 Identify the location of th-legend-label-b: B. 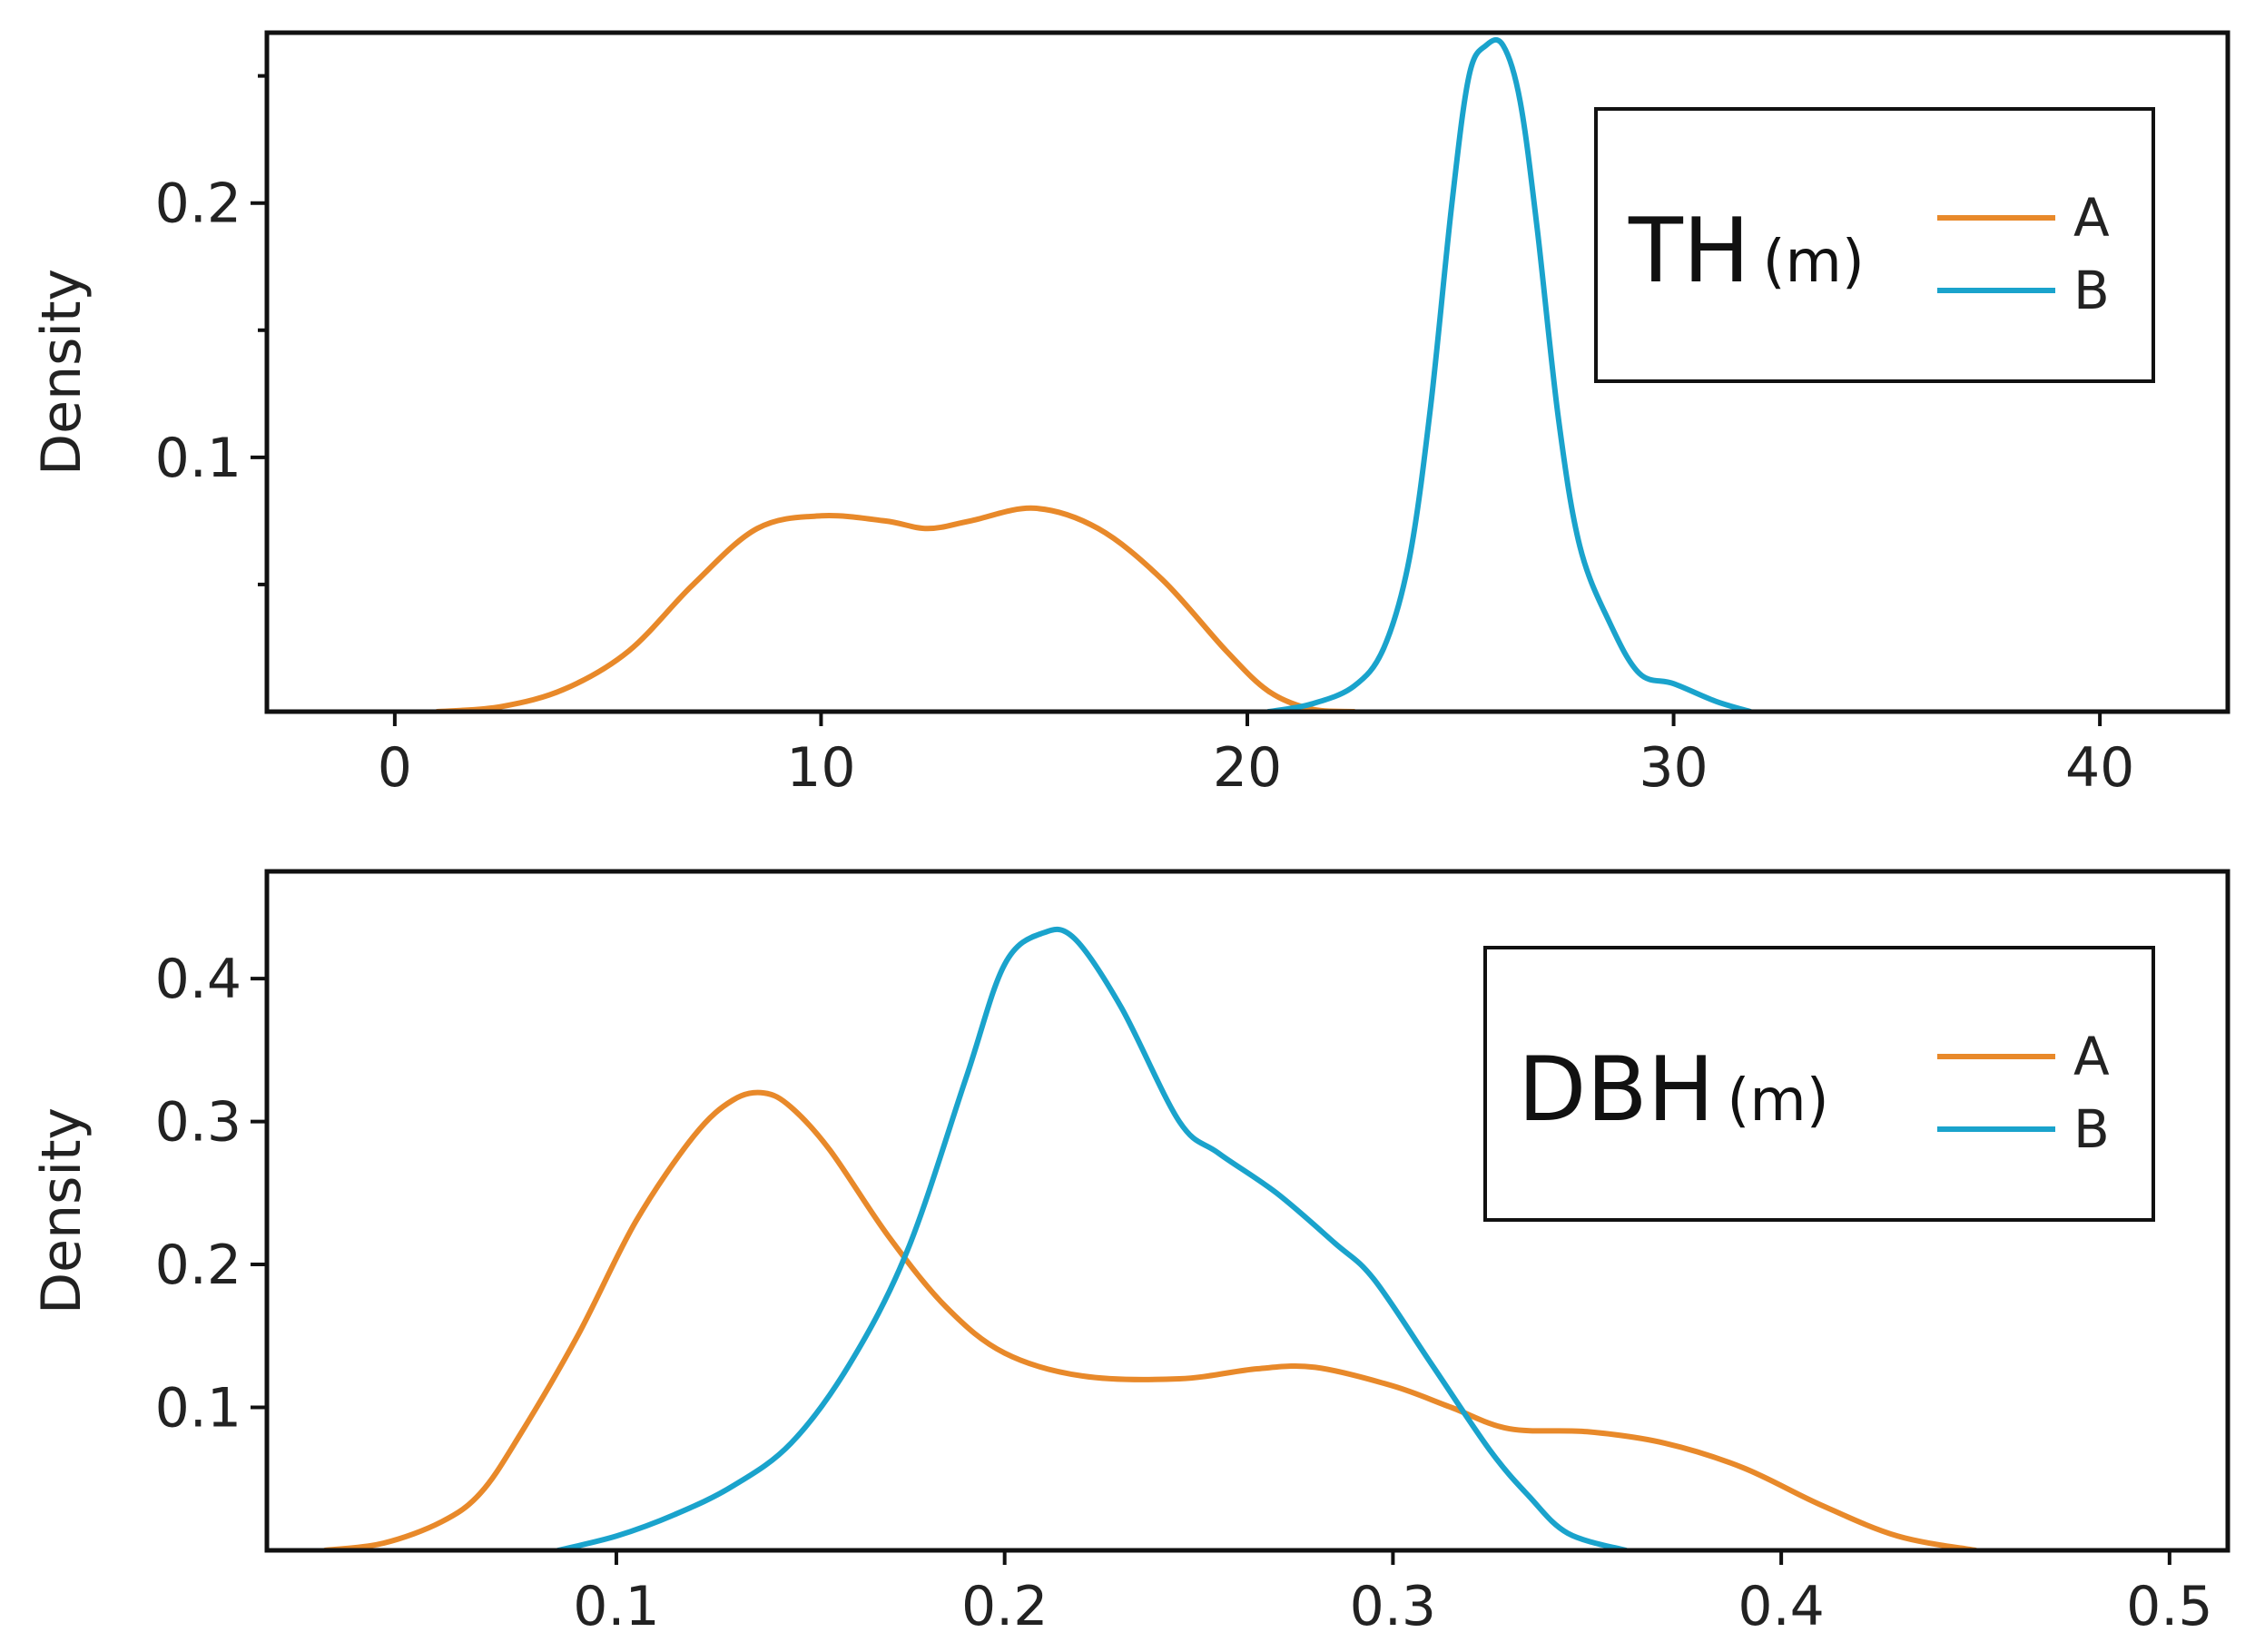
(2091, 290).